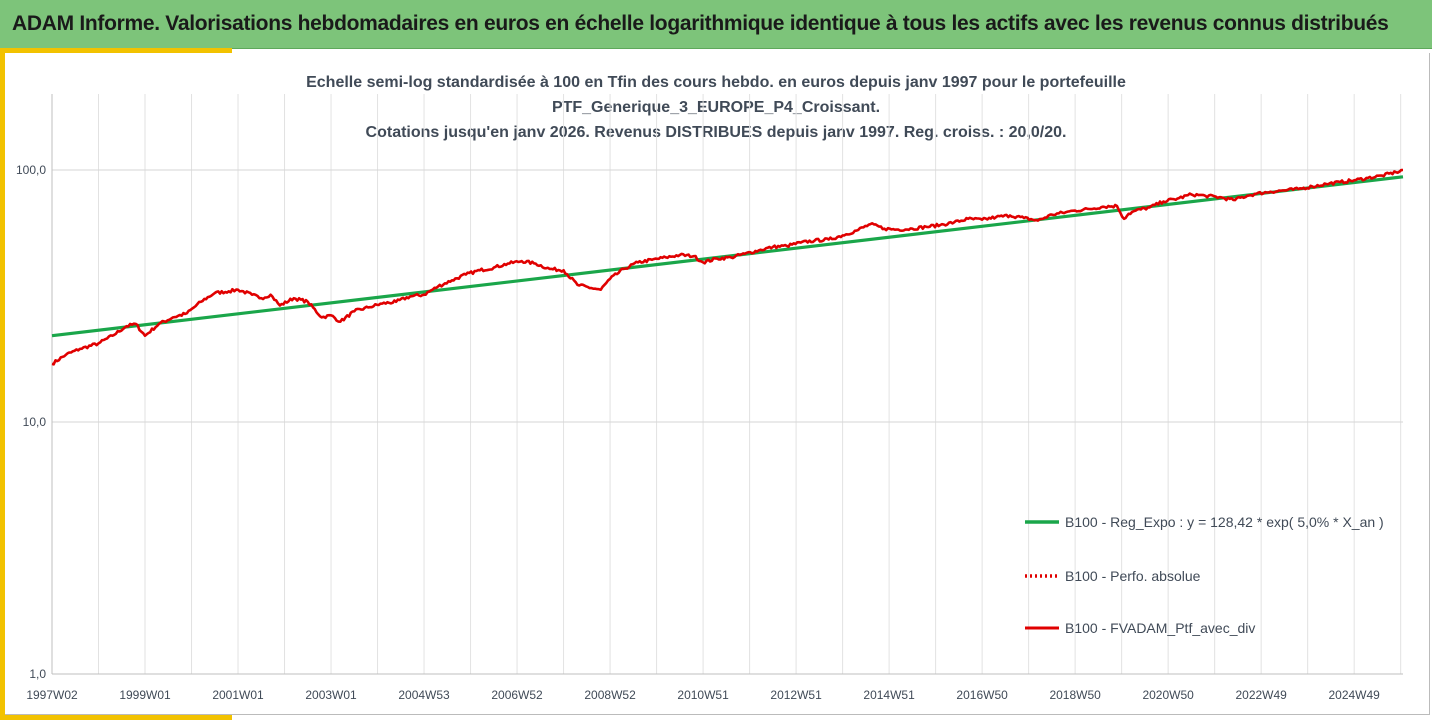 This screenshot has height=720, width=1432. Describe the element at coordinates (1354, 695) in the screenshot. I see `x-tick-label: 2024W49` at that location.